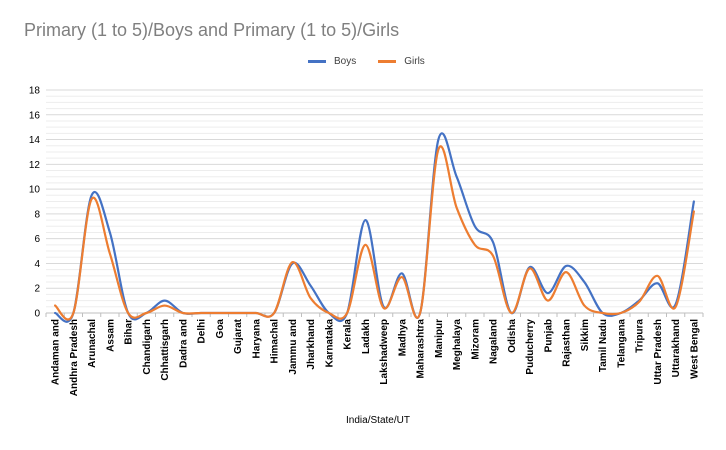 This screenshot has width=726, height=450. What do you see at coordinates (275, 341) in the screenshot?
I see `x-tick-label: Himachal` at bounding box center [275, 341].